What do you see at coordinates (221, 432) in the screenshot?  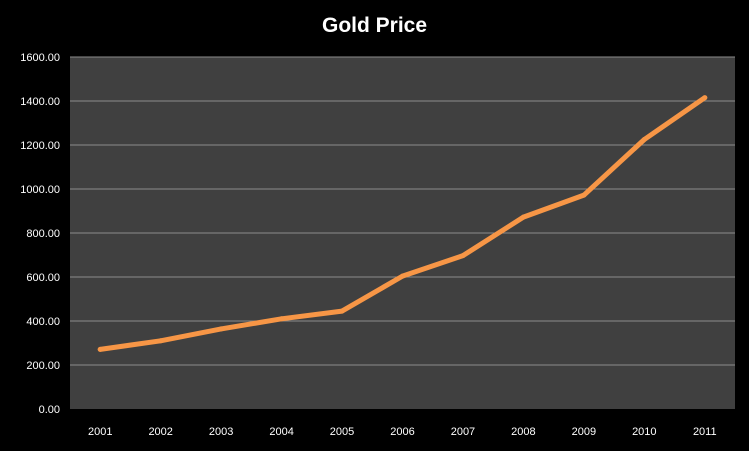 I see `x-tick-label: 2003` at bounding box center [221, 432].